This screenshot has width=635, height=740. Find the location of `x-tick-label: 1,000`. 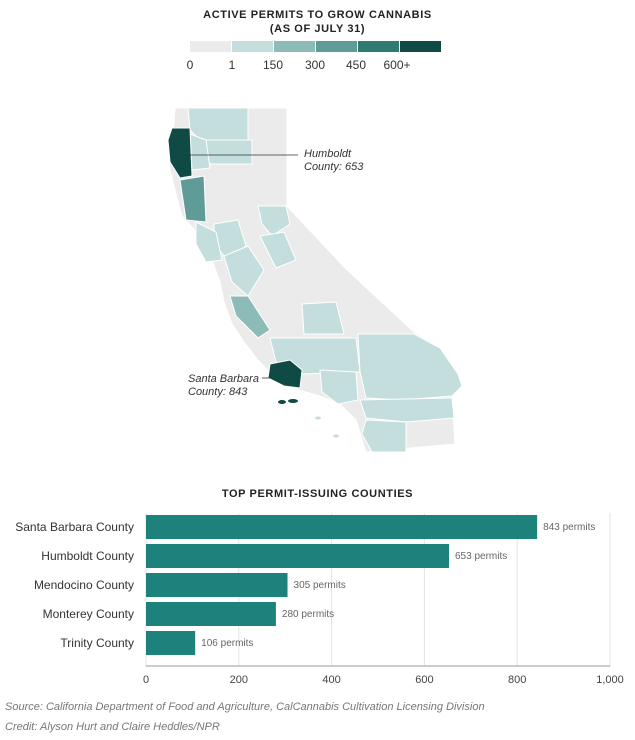

x-tick-label: 1,000 is located at coordinates (610, 680).